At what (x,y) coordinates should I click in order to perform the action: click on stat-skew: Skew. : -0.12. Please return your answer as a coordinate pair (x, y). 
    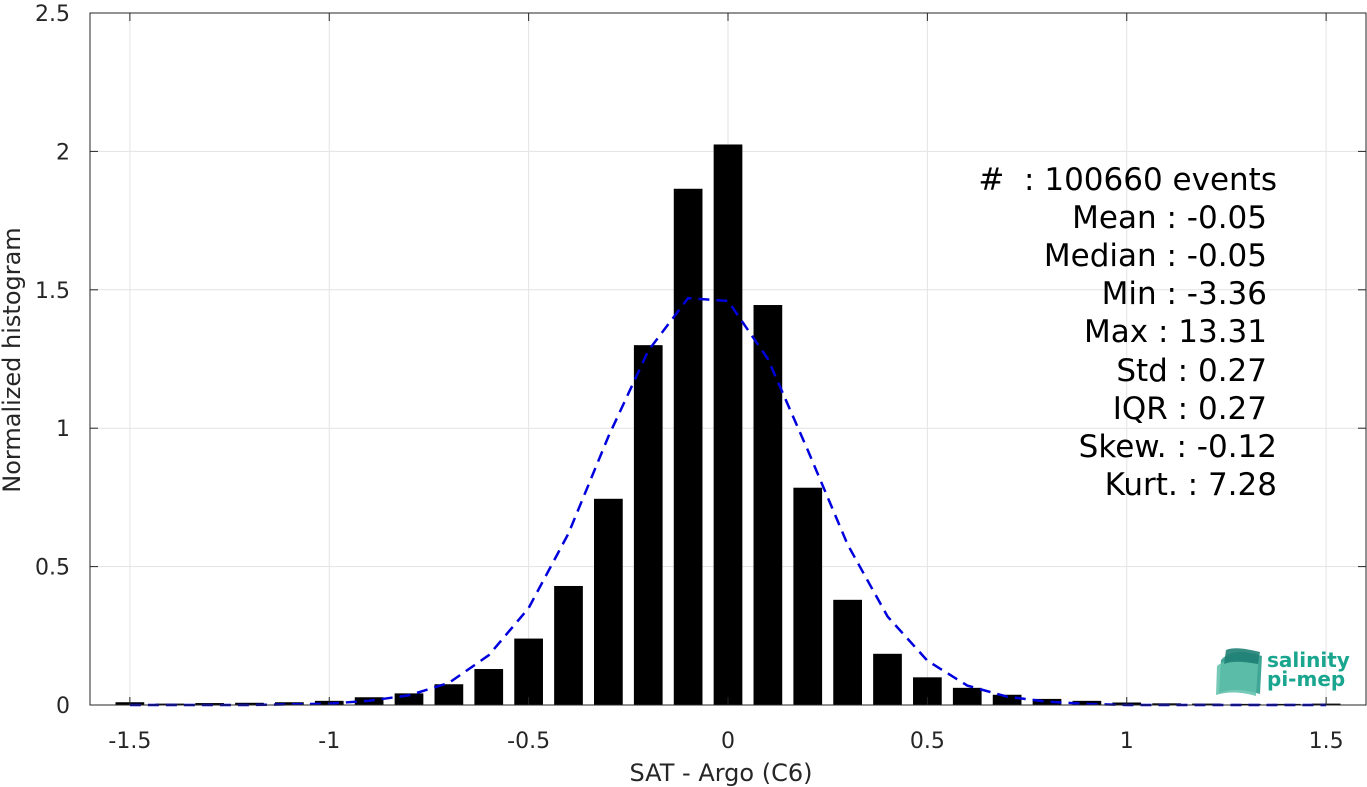
    Looking at the image, I should click on (1178, 447).